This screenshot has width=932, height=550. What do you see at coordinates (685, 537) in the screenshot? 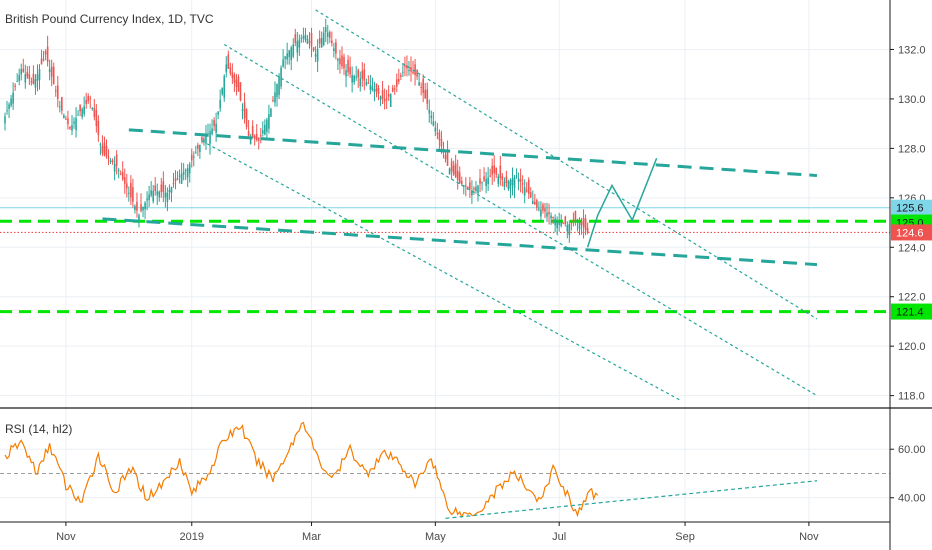
I see `x-tick-label: Sep` at bounding box center [685, 537].